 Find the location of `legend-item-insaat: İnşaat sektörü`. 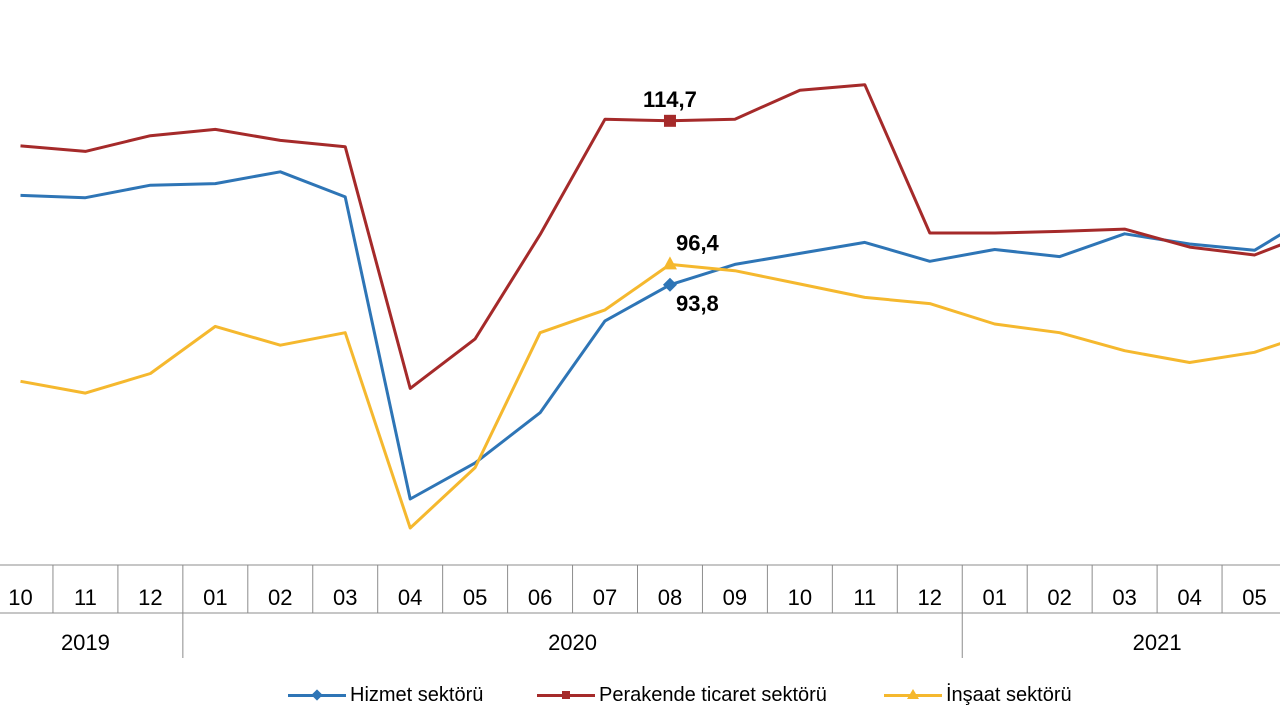

legend-item-insaat: İnşaat sektörü is located at coordinates (978, 695).